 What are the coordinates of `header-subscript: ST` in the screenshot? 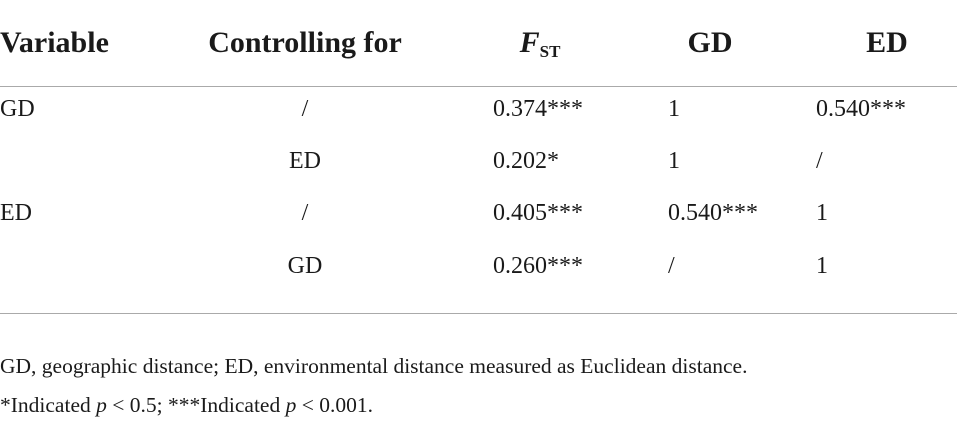 It's located at (550, 51).